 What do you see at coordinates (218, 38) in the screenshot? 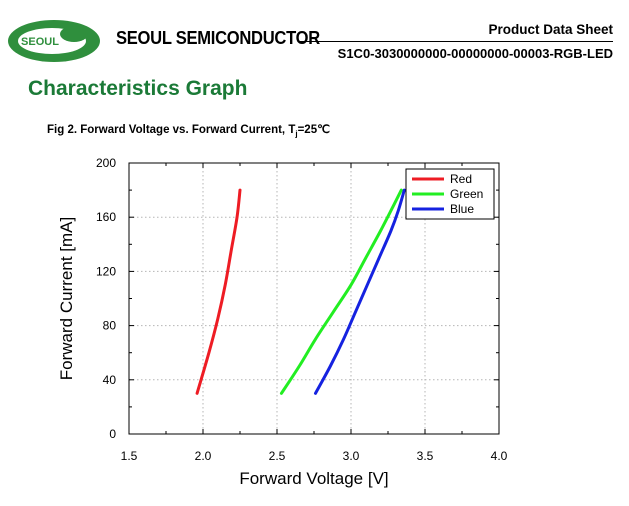
I see `brand-name: SEOUL SEMICONDUCTOR` at bounding box center [218, 38].